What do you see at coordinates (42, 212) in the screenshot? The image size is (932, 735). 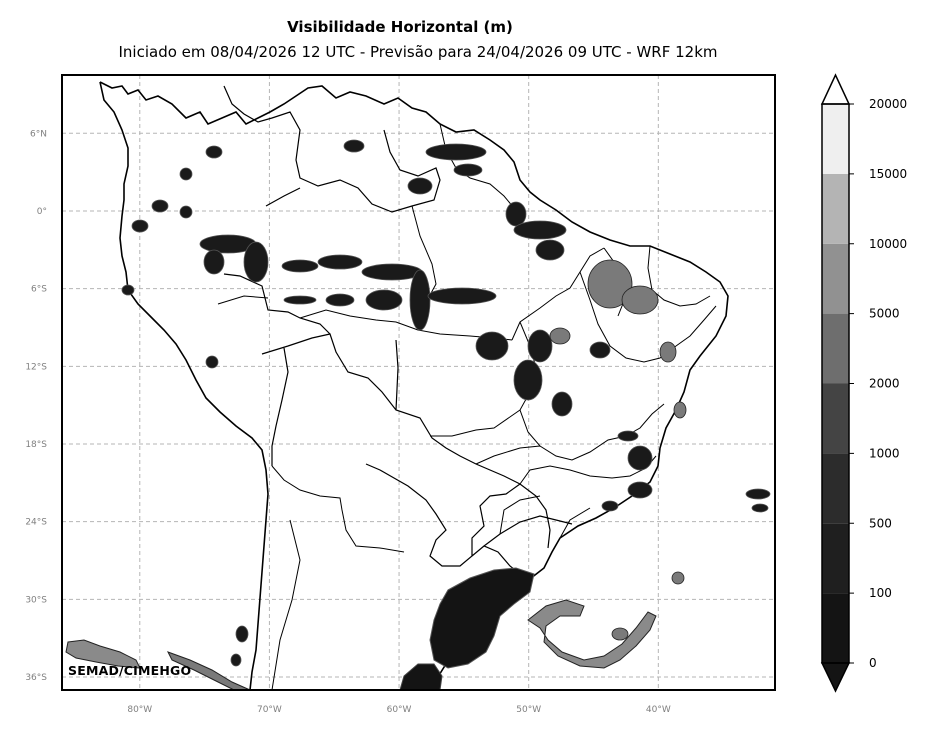 I see `lat-tick-label: 0°` at bounding box center [42, 212].